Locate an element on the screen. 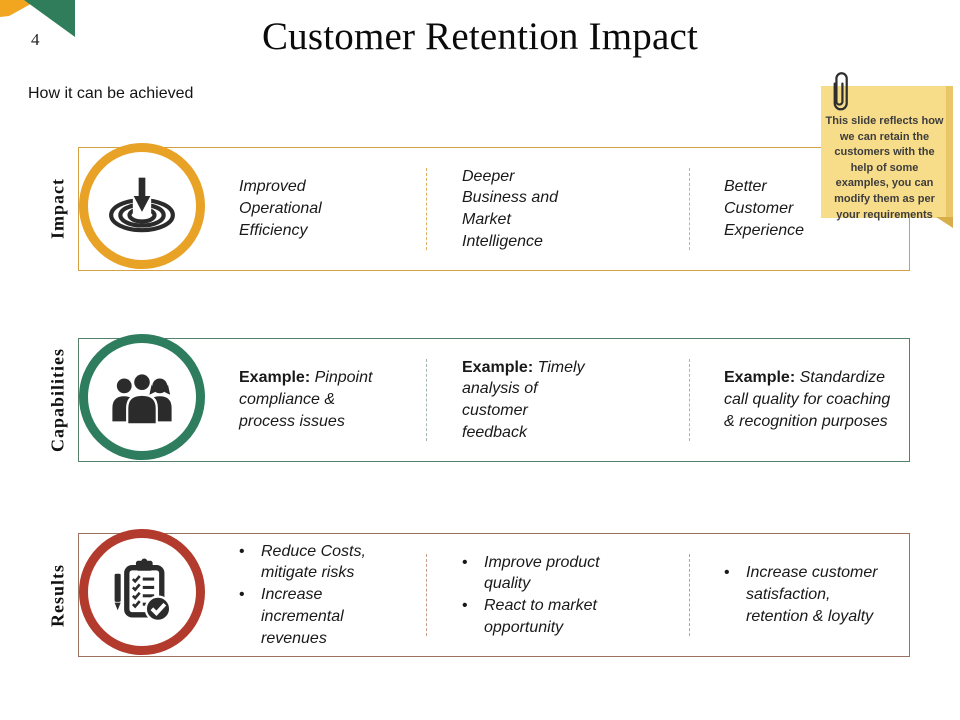 This screenshot has height=720, width=960. impact-text-cell-2: Deeper Business and Market Intelligence is located at coordinates (570, 209).